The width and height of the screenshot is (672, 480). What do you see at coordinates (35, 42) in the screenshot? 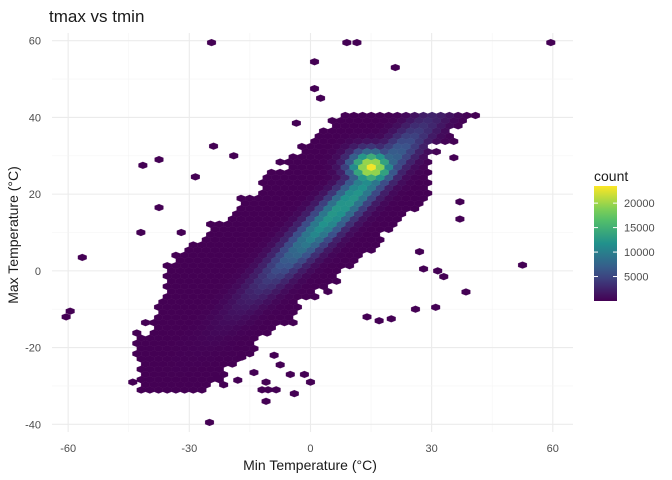
I see `y-tick-label: 60` at bounding box center [35, 42].